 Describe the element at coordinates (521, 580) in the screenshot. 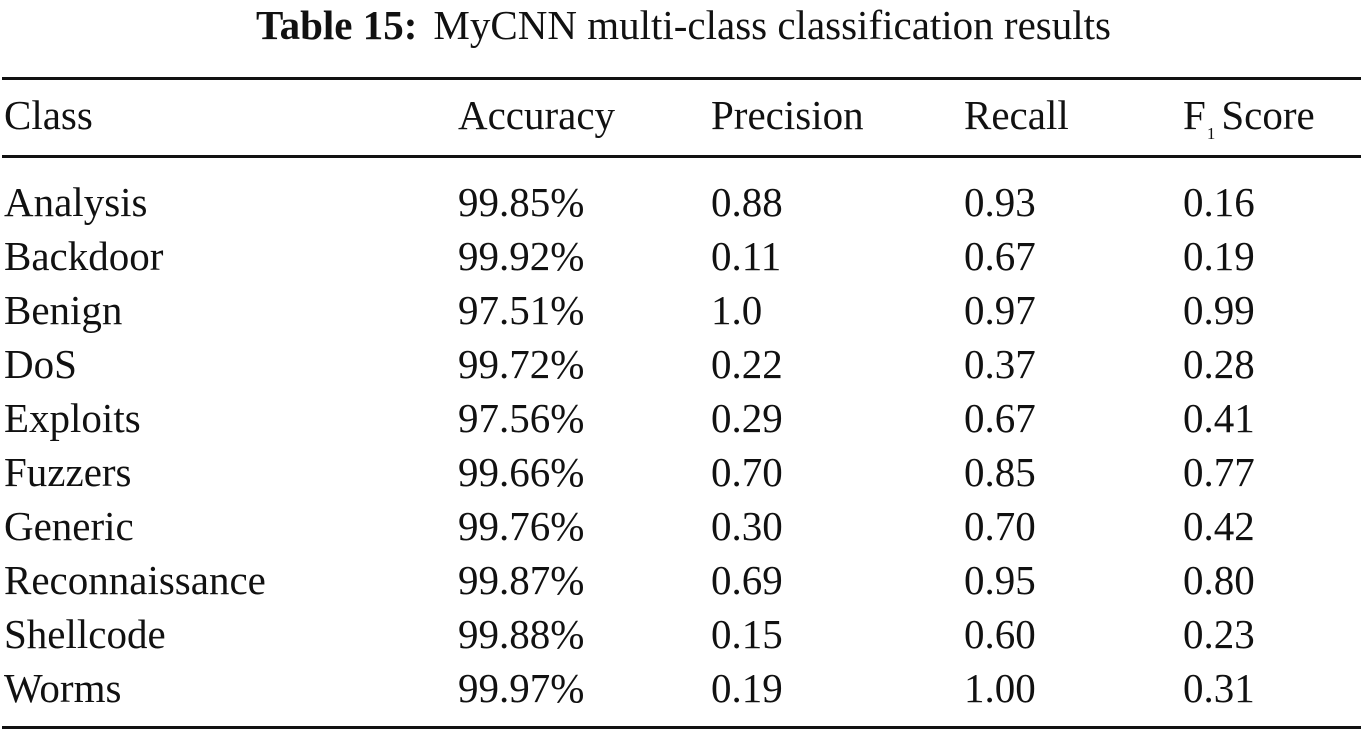

I see `cell-accuracy: 99.87%` at that location.